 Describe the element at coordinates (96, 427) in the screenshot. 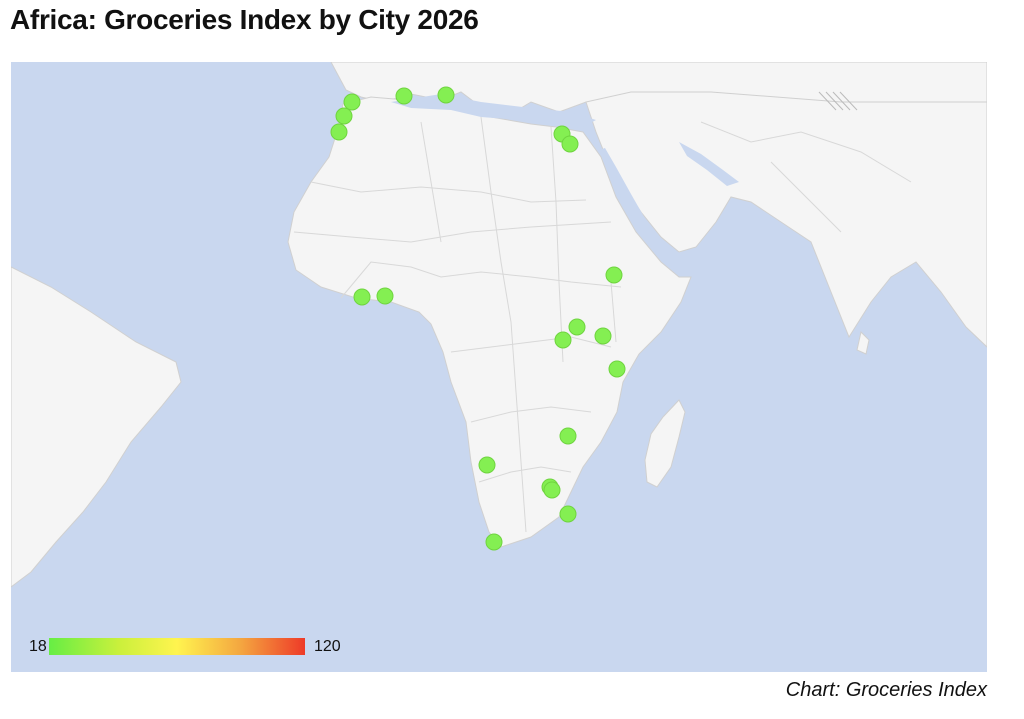

I see `land-south-america` at that location.